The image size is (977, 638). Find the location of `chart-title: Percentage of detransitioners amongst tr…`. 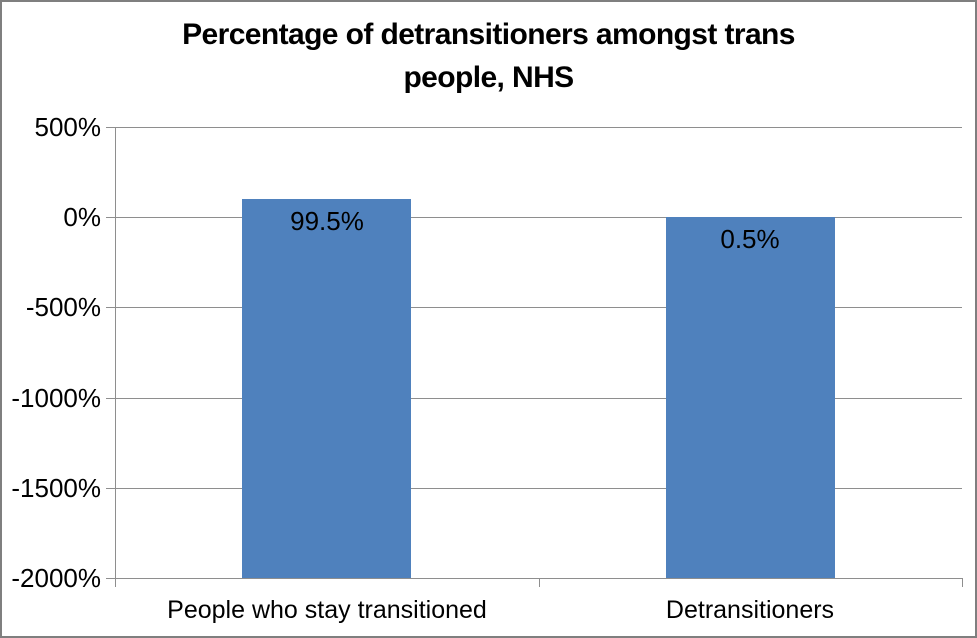

chart-title: Percentage of detransitioners amongst tr… is located at coordinates (488, 56).